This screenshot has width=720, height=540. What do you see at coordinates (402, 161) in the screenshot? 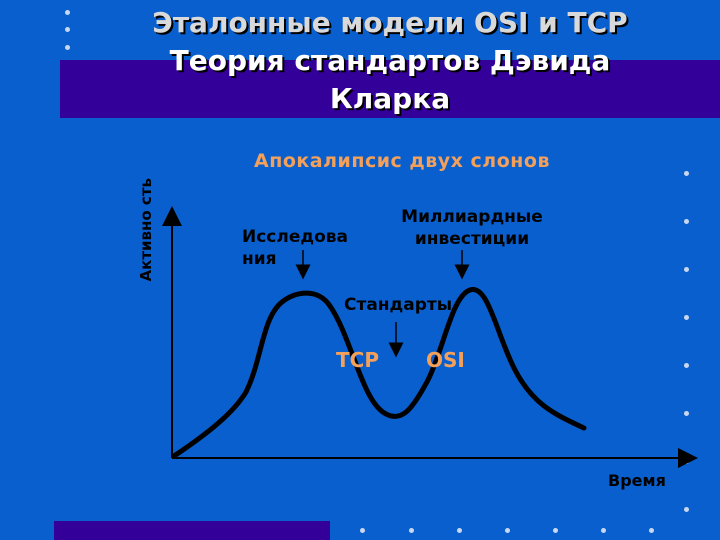
I see `diagram-subtitle: Апокалипсис двух слонов` at bounding box center [402, 161].